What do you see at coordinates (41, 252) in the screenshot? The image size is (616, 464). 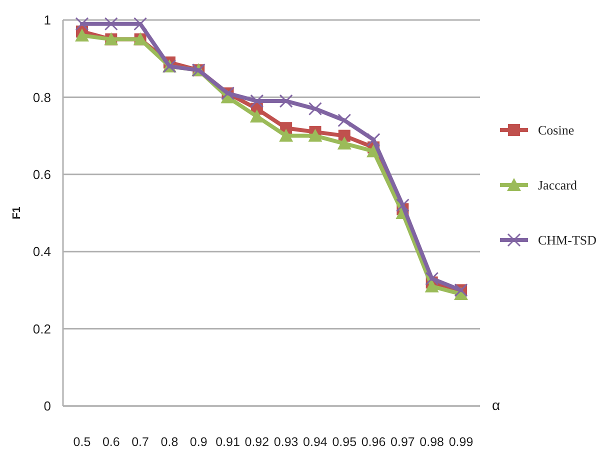 I see `y-tick-label: 0.4` at bounding box center [41, 252].